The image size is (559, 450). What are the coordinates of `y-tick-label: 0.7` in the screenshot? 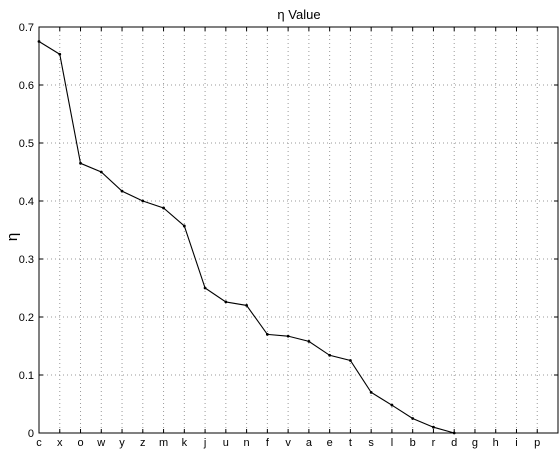 It's located at (26, 28).